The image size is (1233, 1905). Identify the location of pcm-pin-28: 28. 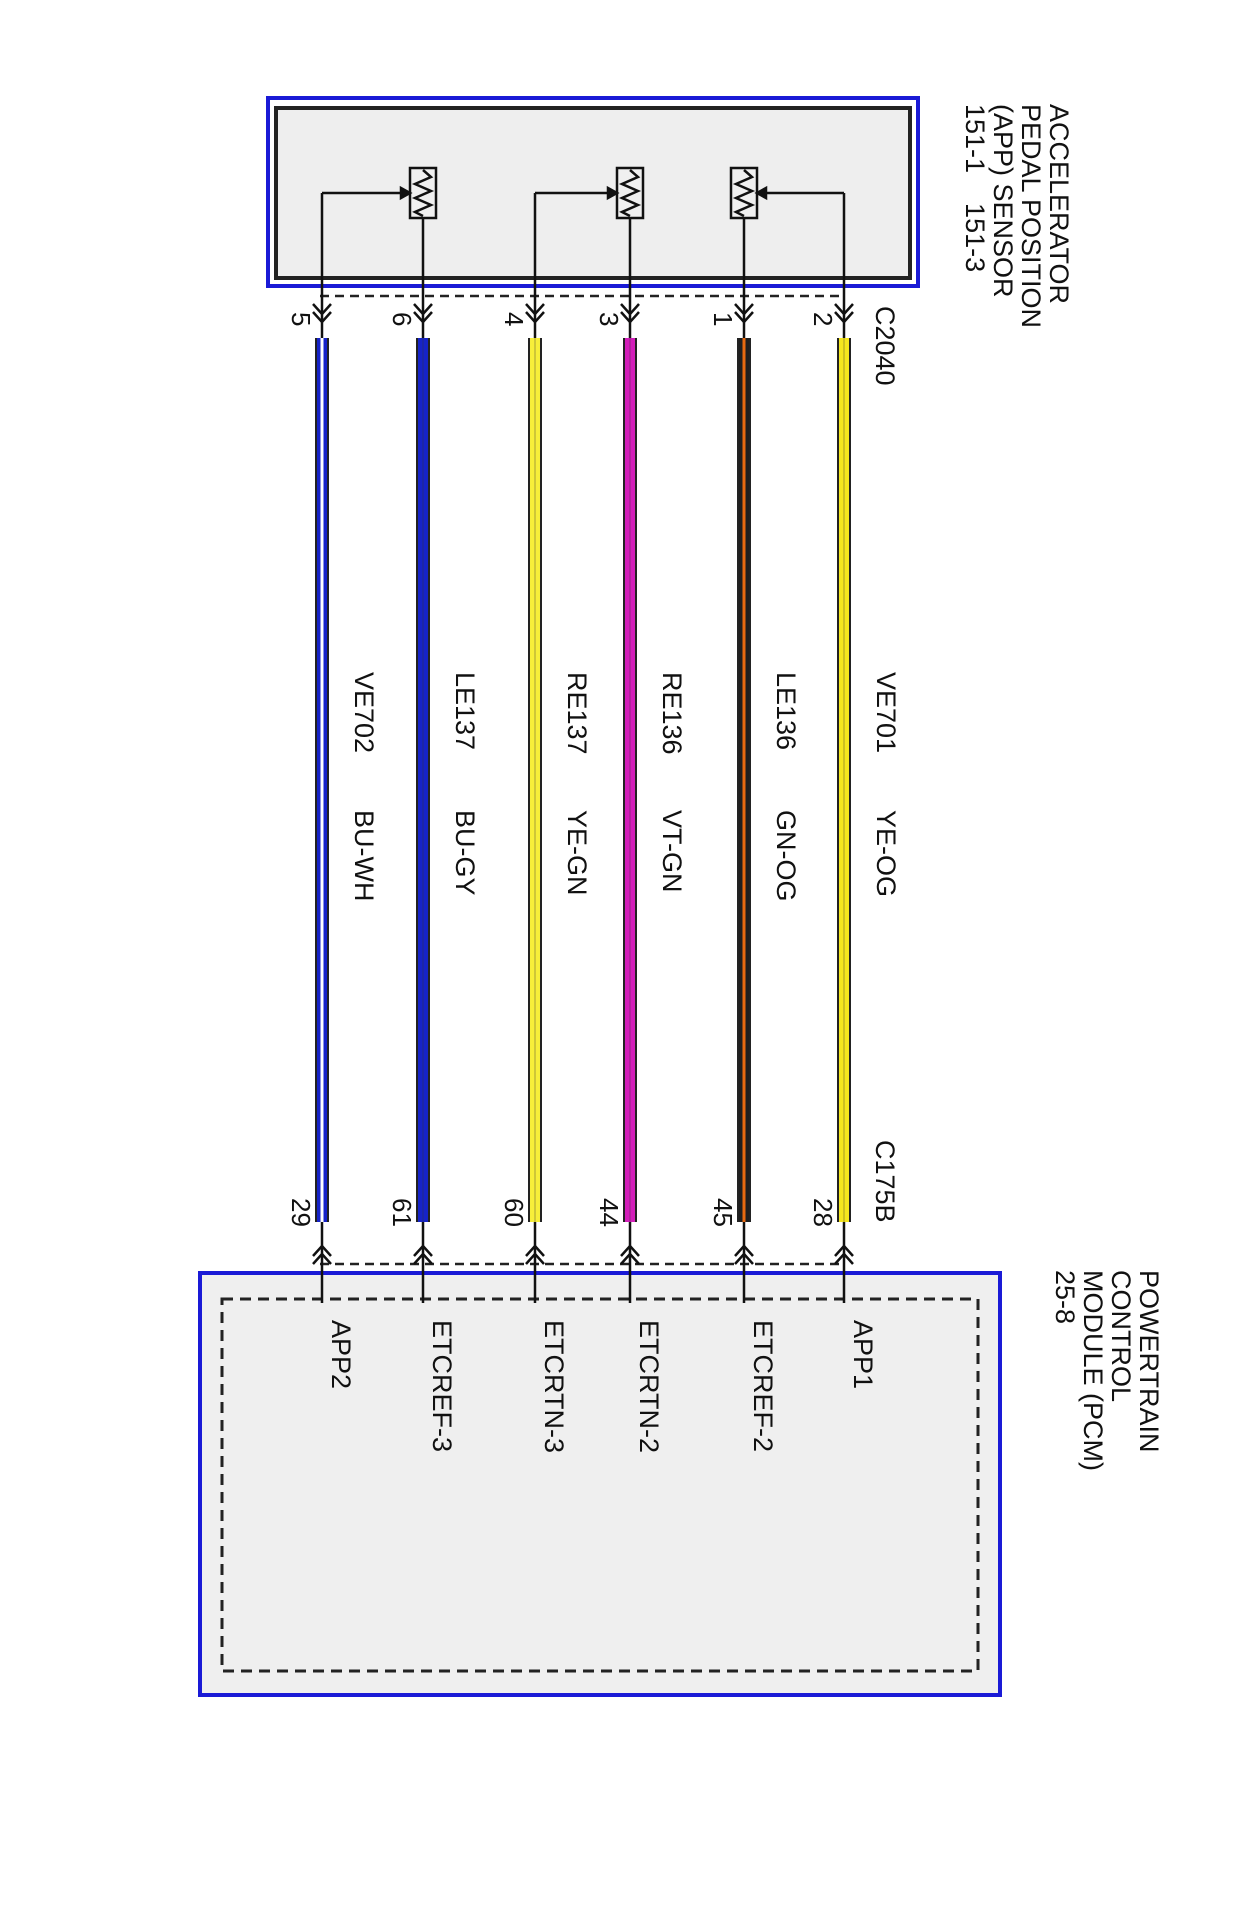
(823, 1212).